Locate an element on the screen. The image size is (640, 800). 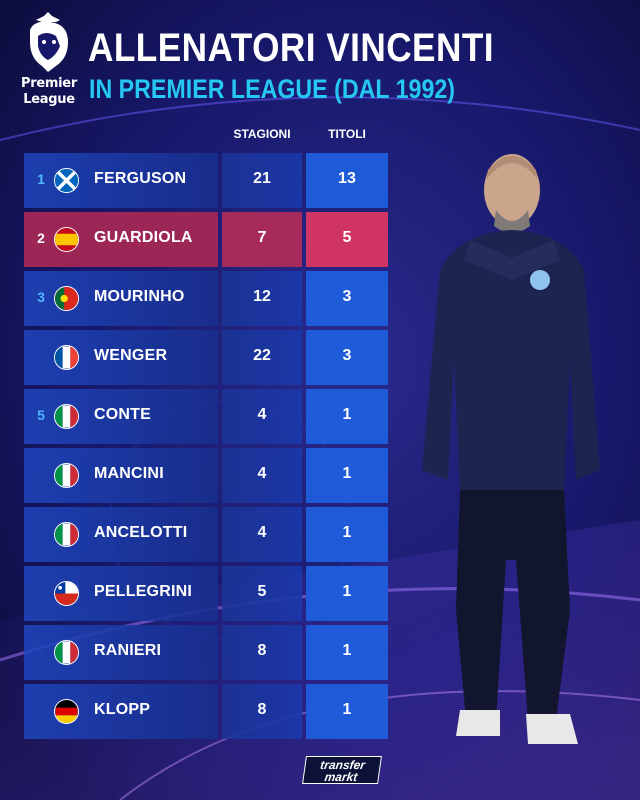
chile-flag-icon is located at coordinates (66, 593).